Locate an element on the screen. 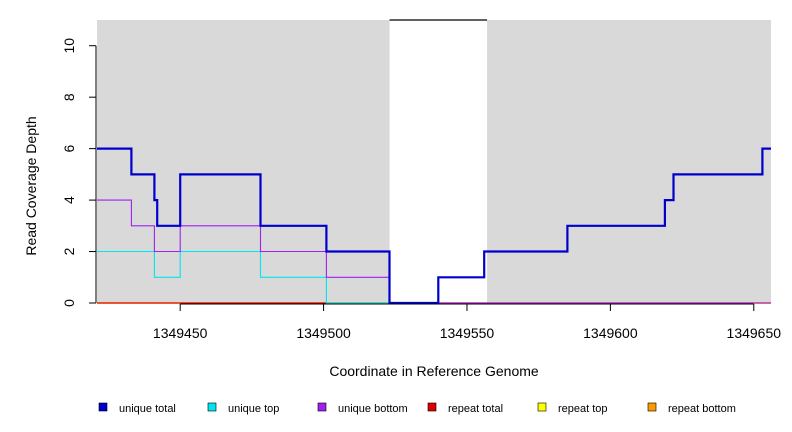 This screenshot has height=432, width=792. y-axis: 0 2 4 6 8 10 is located at coordinates (79, 172).